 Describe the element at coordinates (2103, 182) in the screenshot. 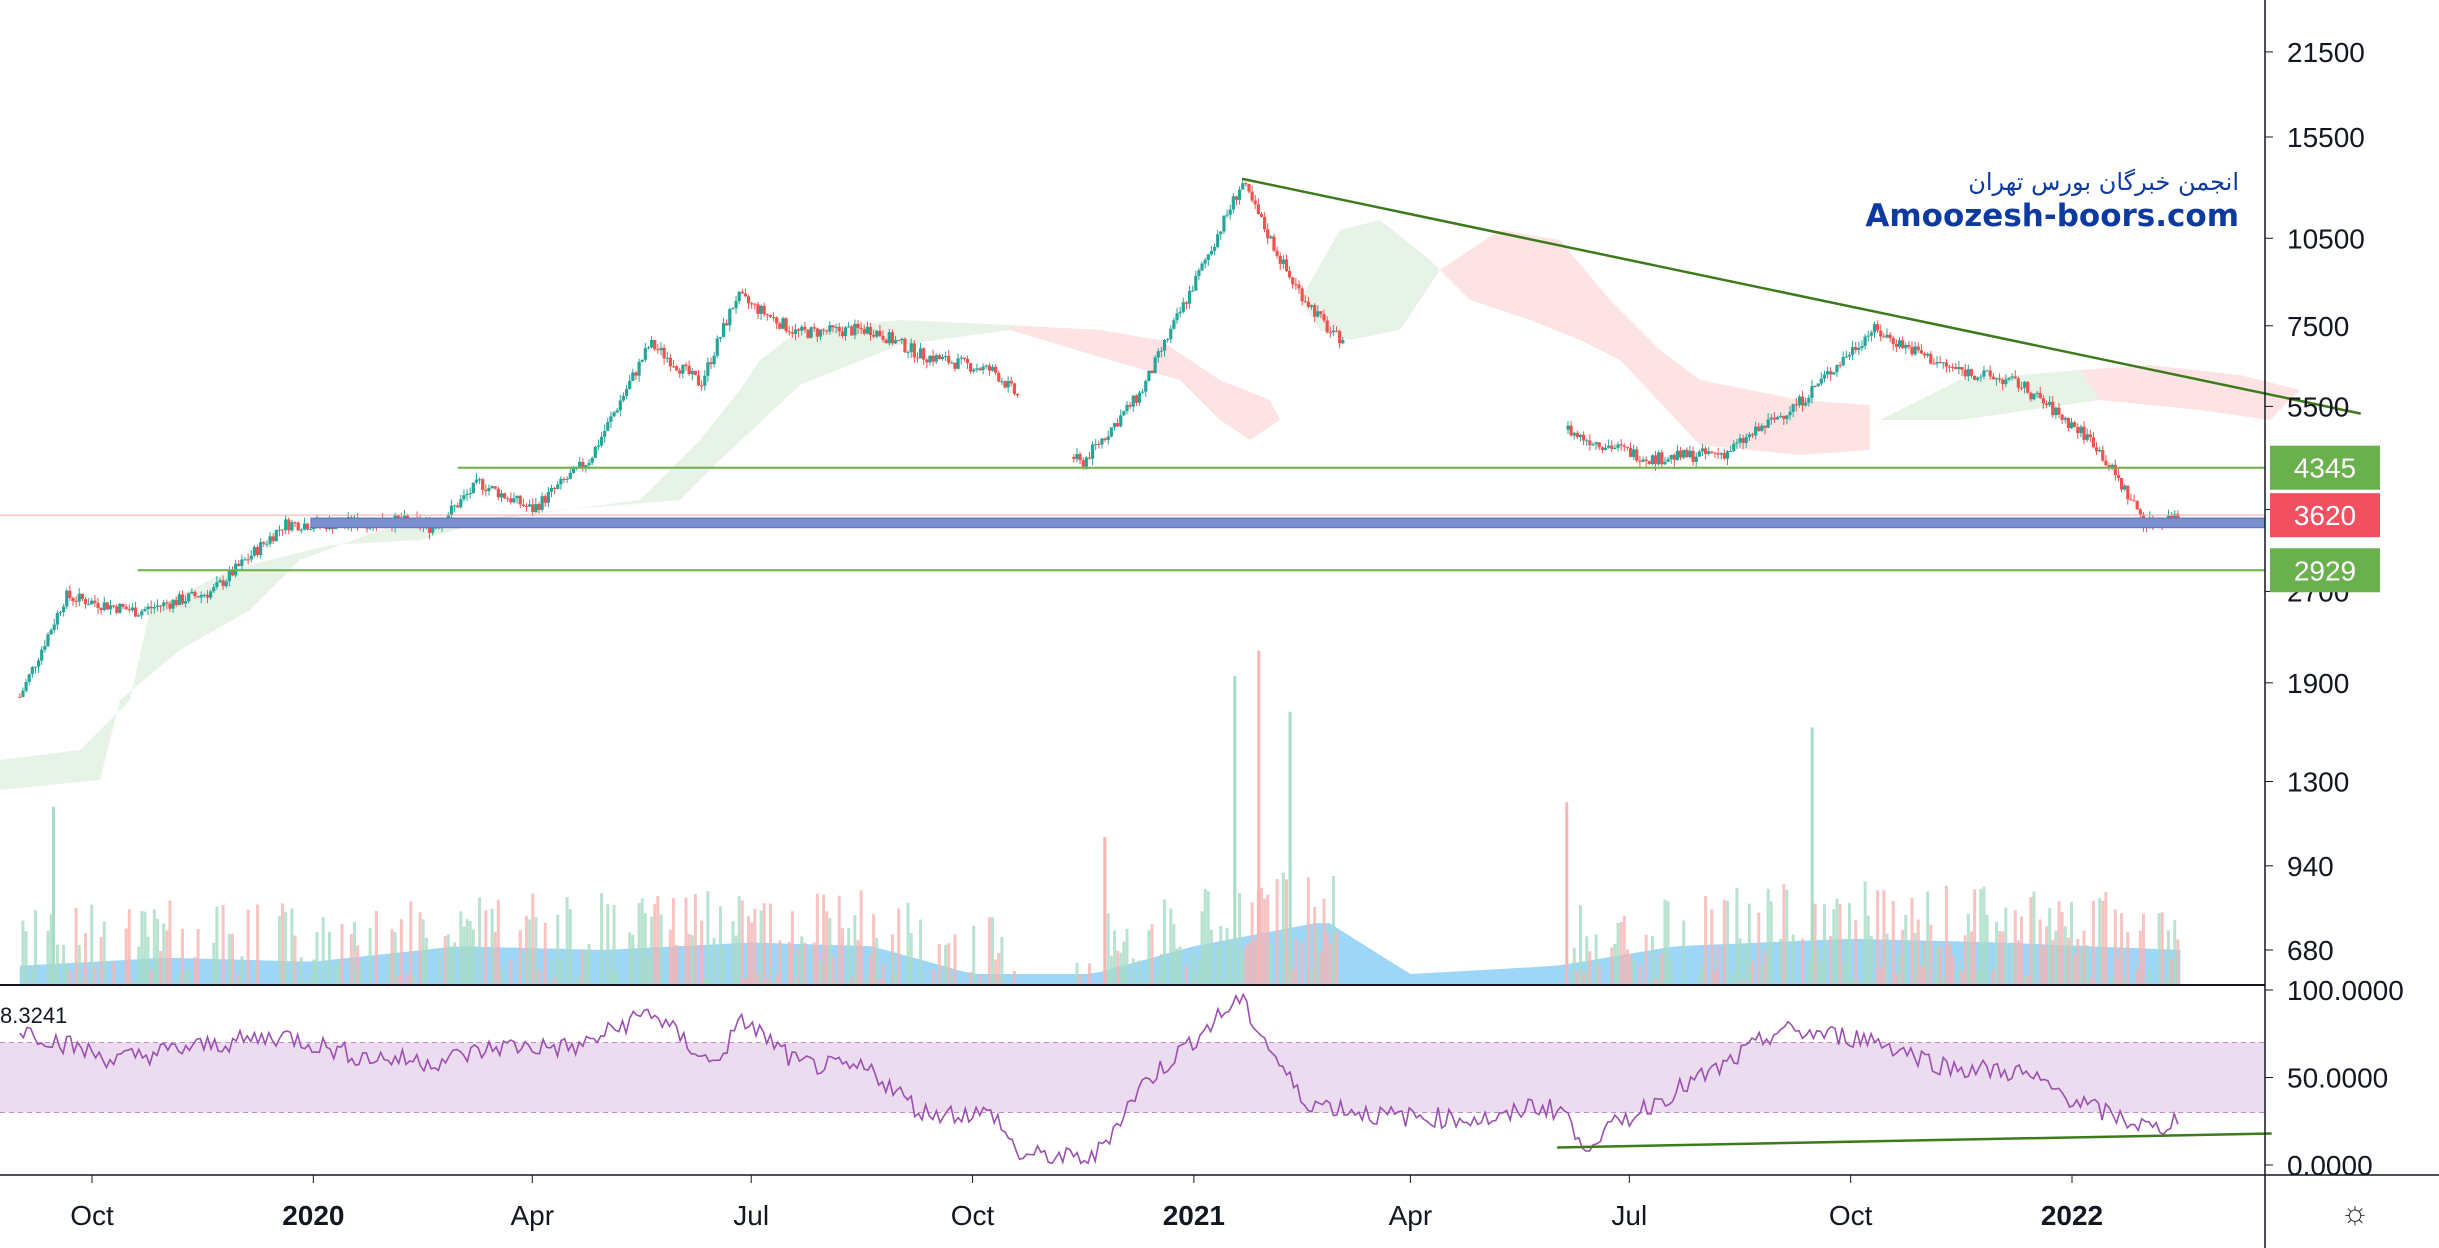

I see `watermark-farsi-title: انجمن خبرگان بورس تهران` at that location.